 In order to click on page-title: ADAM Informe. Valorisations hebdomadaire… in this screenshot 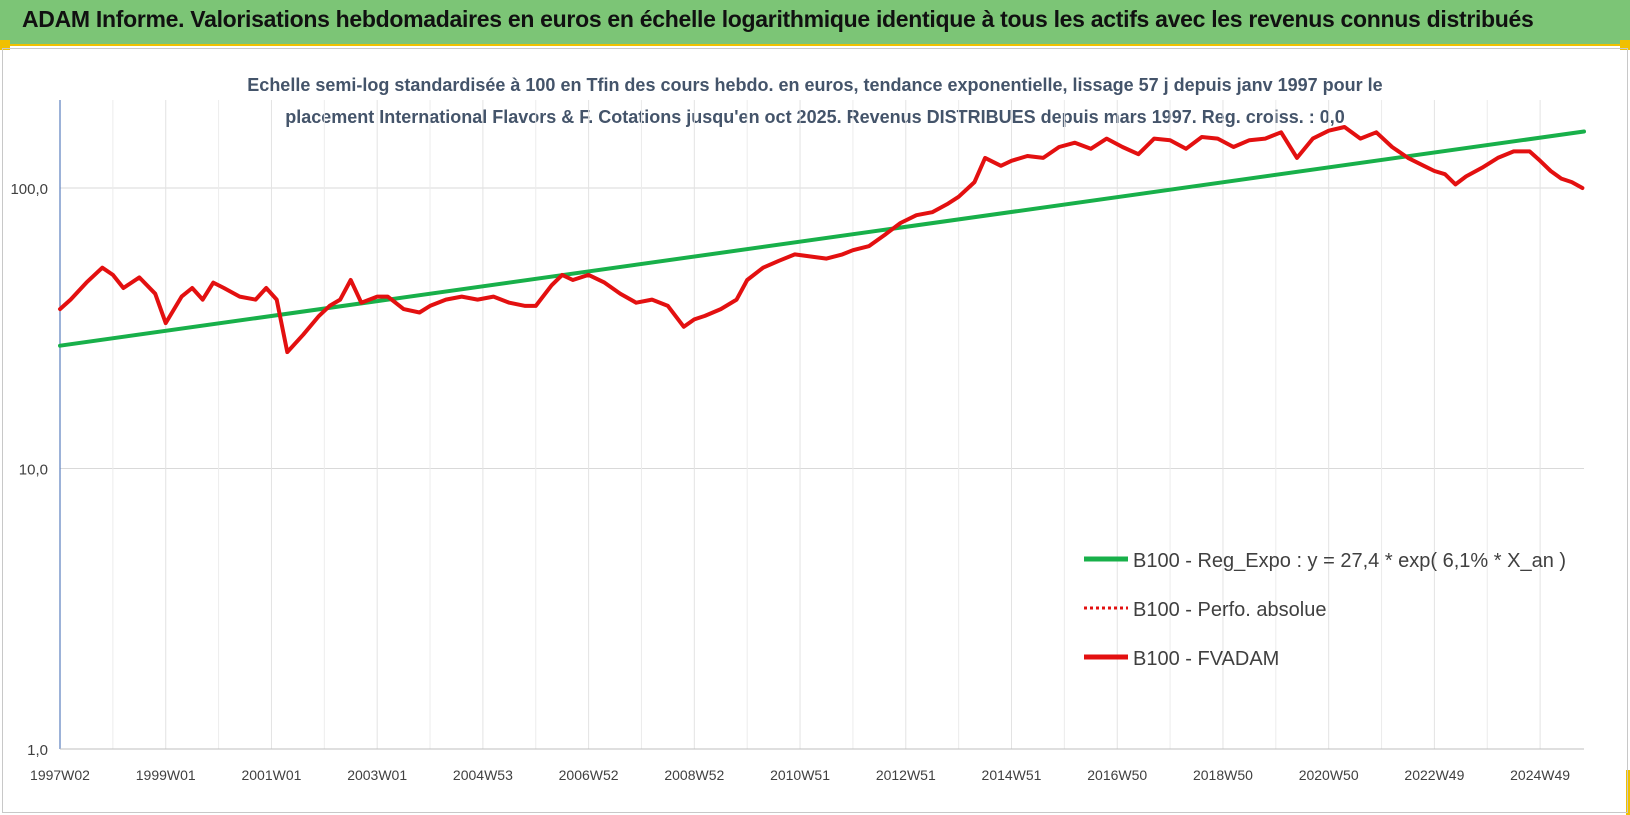, I will do `click(778, 19)`.